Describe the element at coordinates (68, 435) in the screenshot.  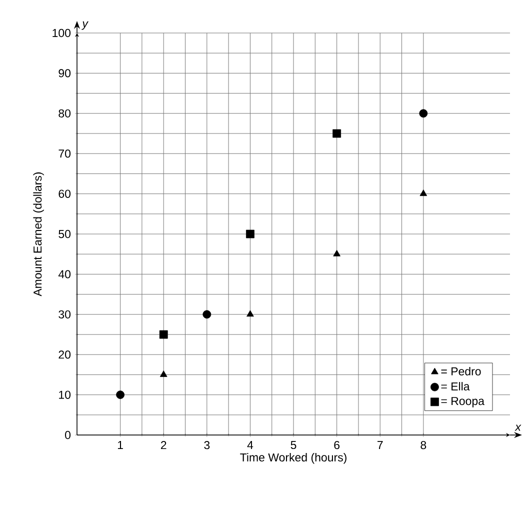
I see `y-tick-label: 0` at that location.